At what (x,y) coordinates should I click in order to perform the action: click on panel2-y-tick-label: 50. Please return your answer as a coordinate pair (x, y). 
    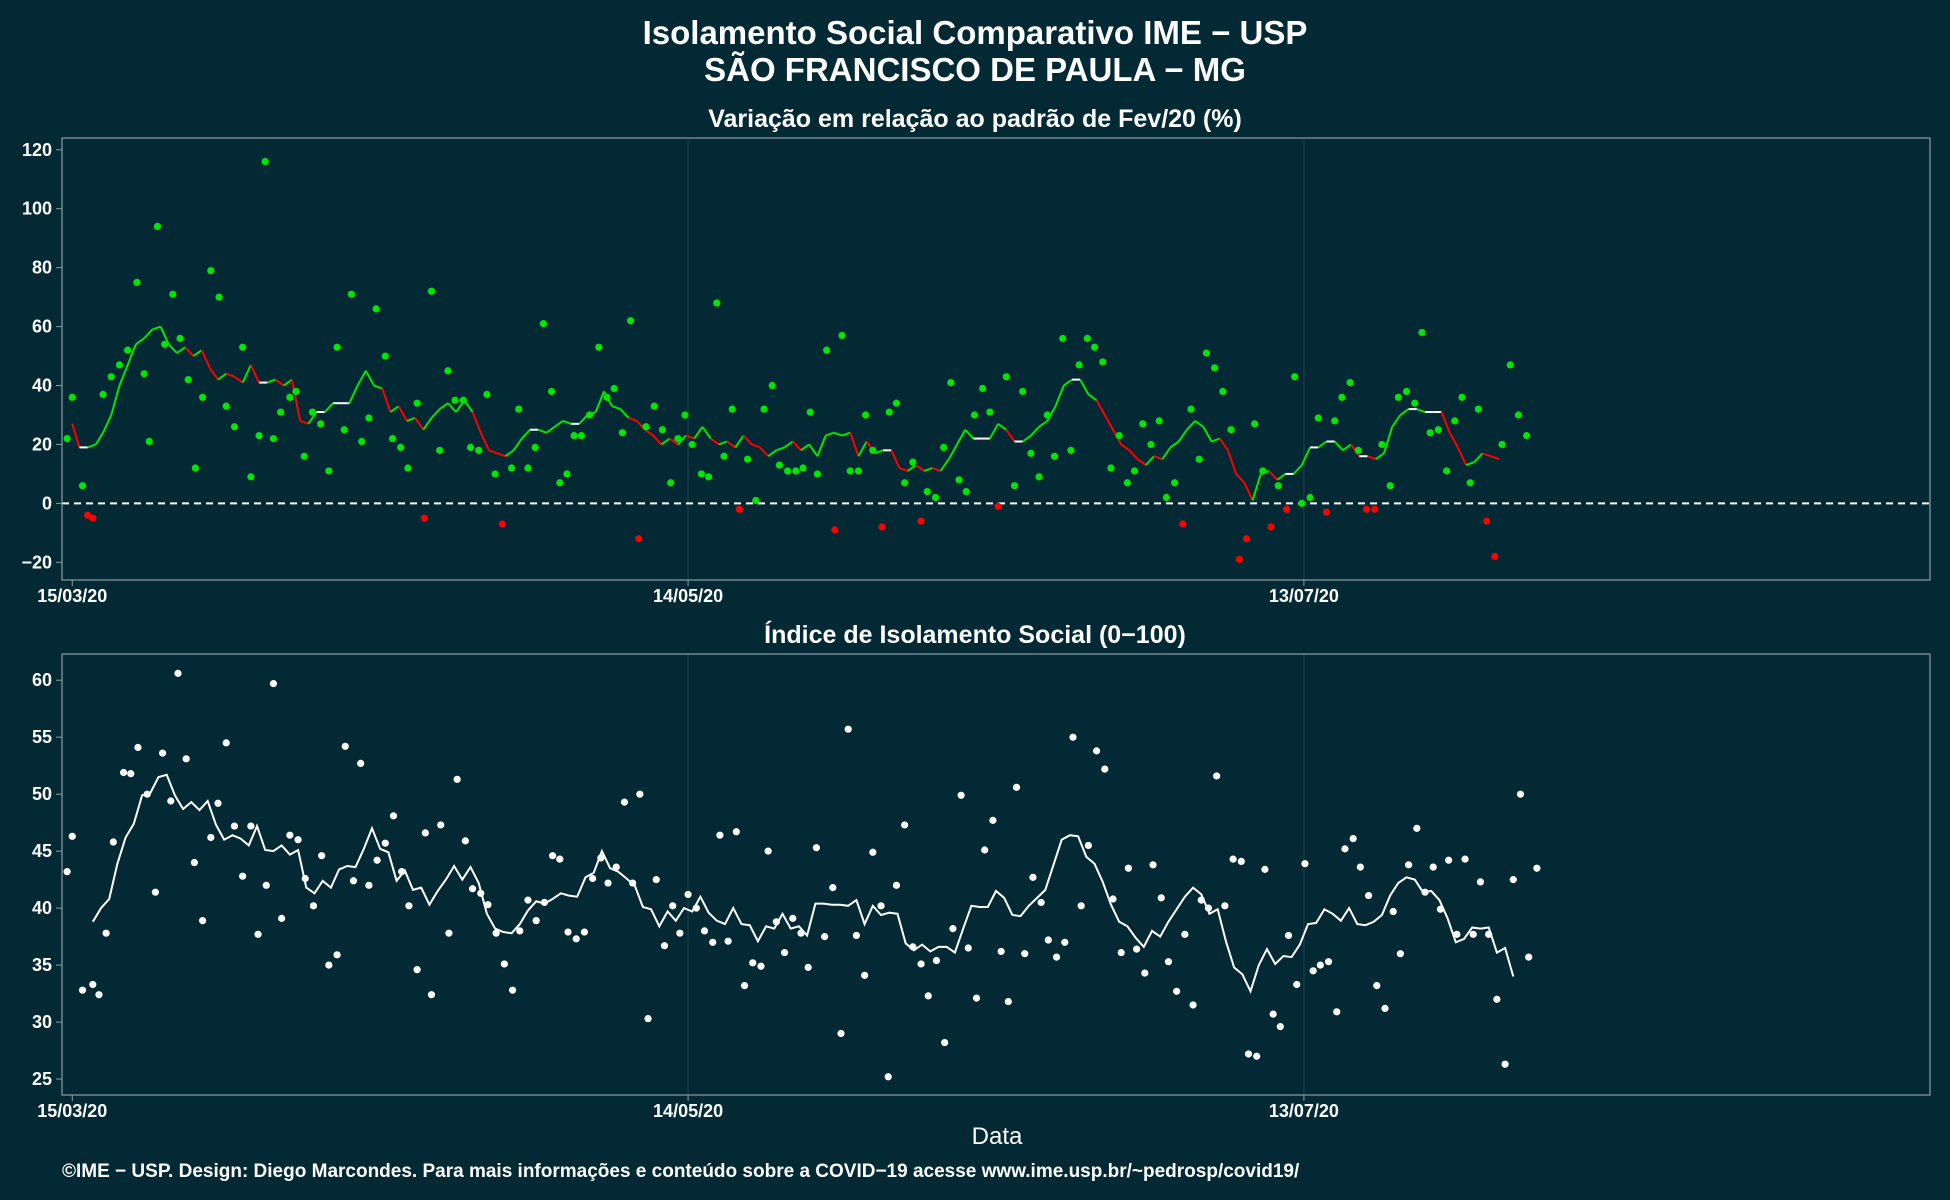
    Looking at the image, I should click on (42, 794).